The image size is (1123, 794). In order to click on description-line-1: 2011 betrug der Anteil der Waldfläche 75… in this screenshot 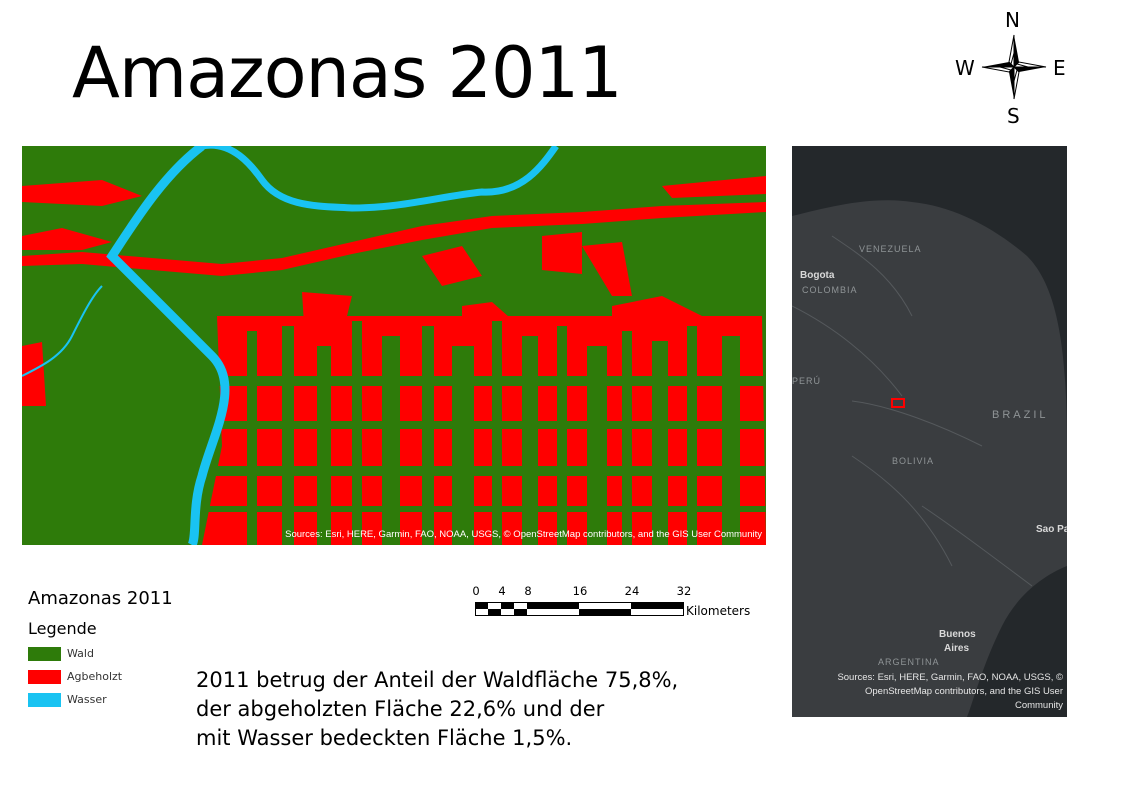, I will do `click(437, 680)`.